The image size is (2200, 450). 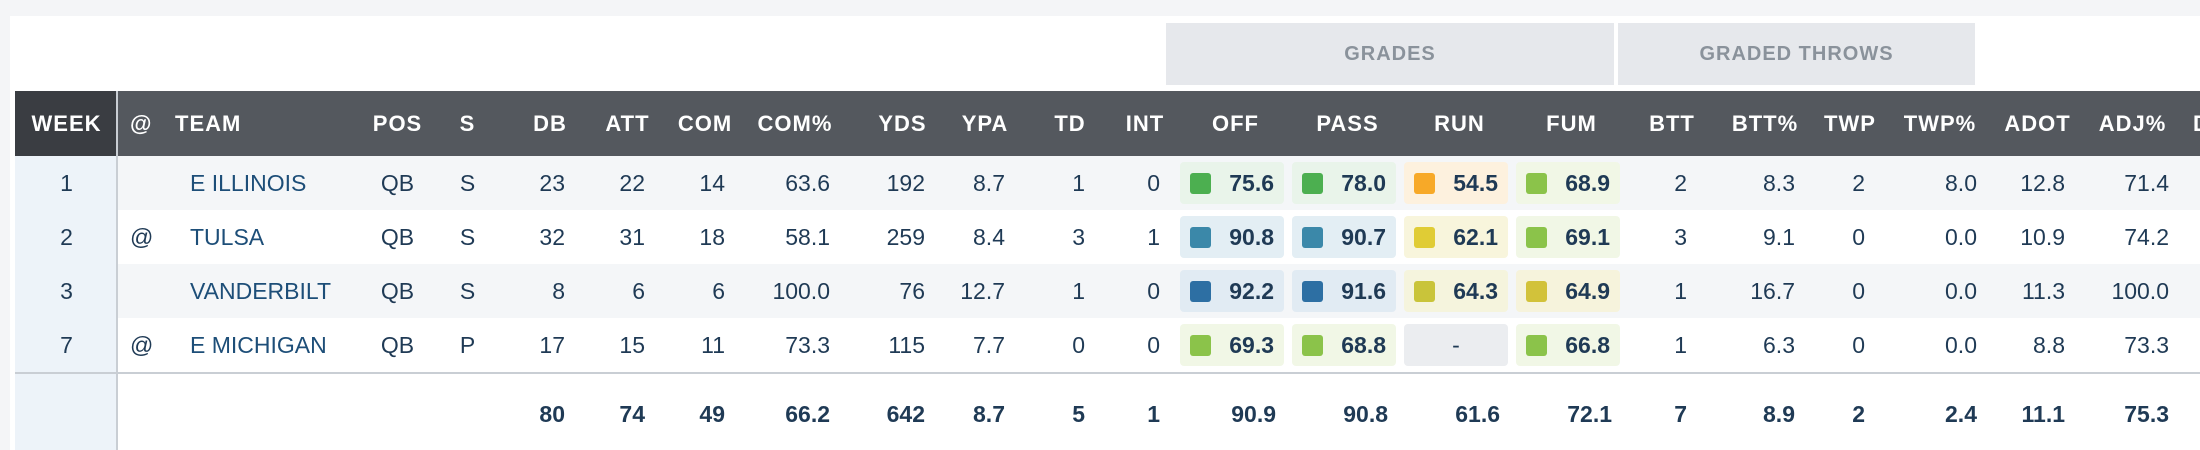 What do you see at coordinates (1153, 413) in the screenshot?
I see `total-int: 1` at bounding box center [1153, 413].